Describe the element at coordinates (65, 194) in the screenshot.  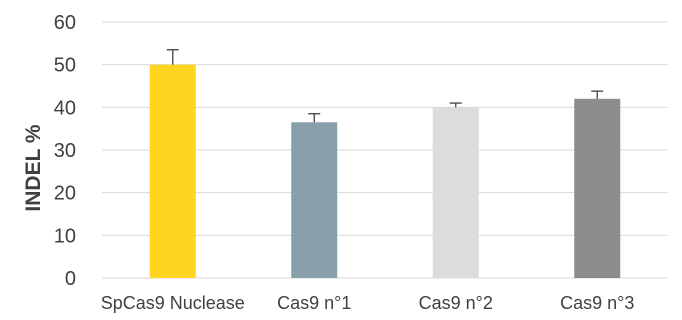
I see `y-tick-label-20: 20` at that location.